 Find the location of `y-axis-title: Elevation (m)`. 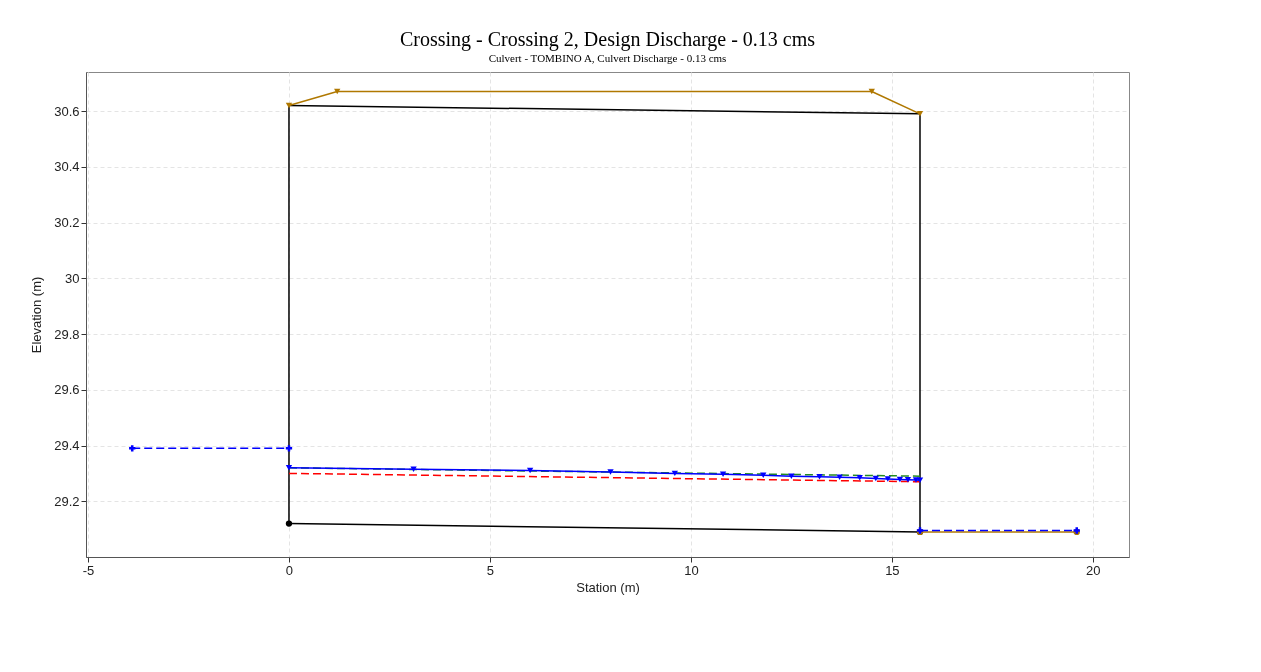

y-axis-title: Elevation (m) is located at coordinates (37, 315).